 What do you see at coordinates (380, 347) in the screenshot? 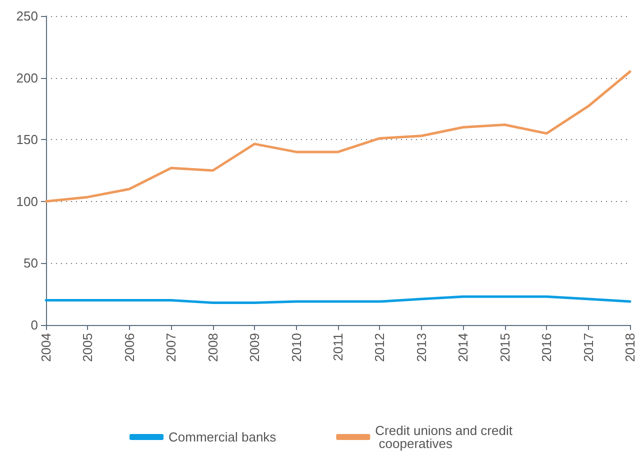
I see `x-tick-label: 2012` at bounding box center [380, 347].